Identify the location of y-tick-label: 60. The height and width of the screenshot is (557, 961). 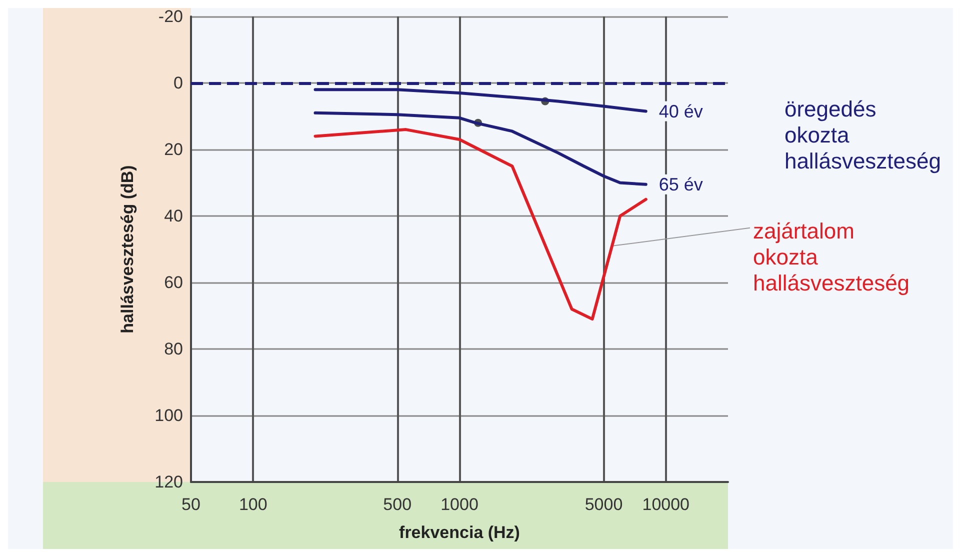
(173, 282).